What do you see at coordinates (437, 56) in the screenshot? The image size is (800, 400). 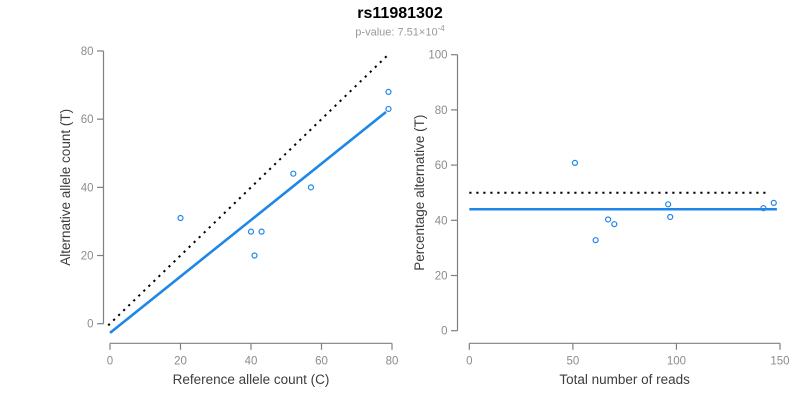 I see `y-tick-label: 100` at bounding box center [437, 56].